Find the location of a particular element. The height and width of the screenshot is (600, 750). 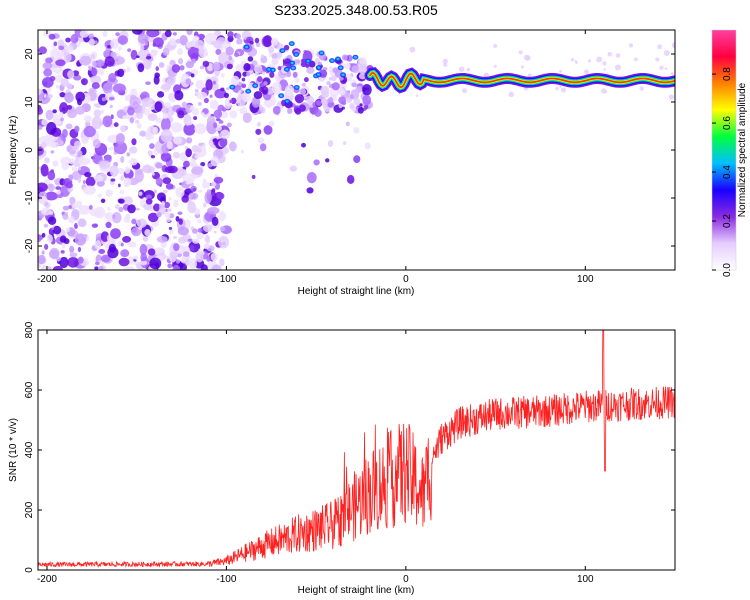

snr-y-tick-label: 400 is located at coordinates (29, 449).